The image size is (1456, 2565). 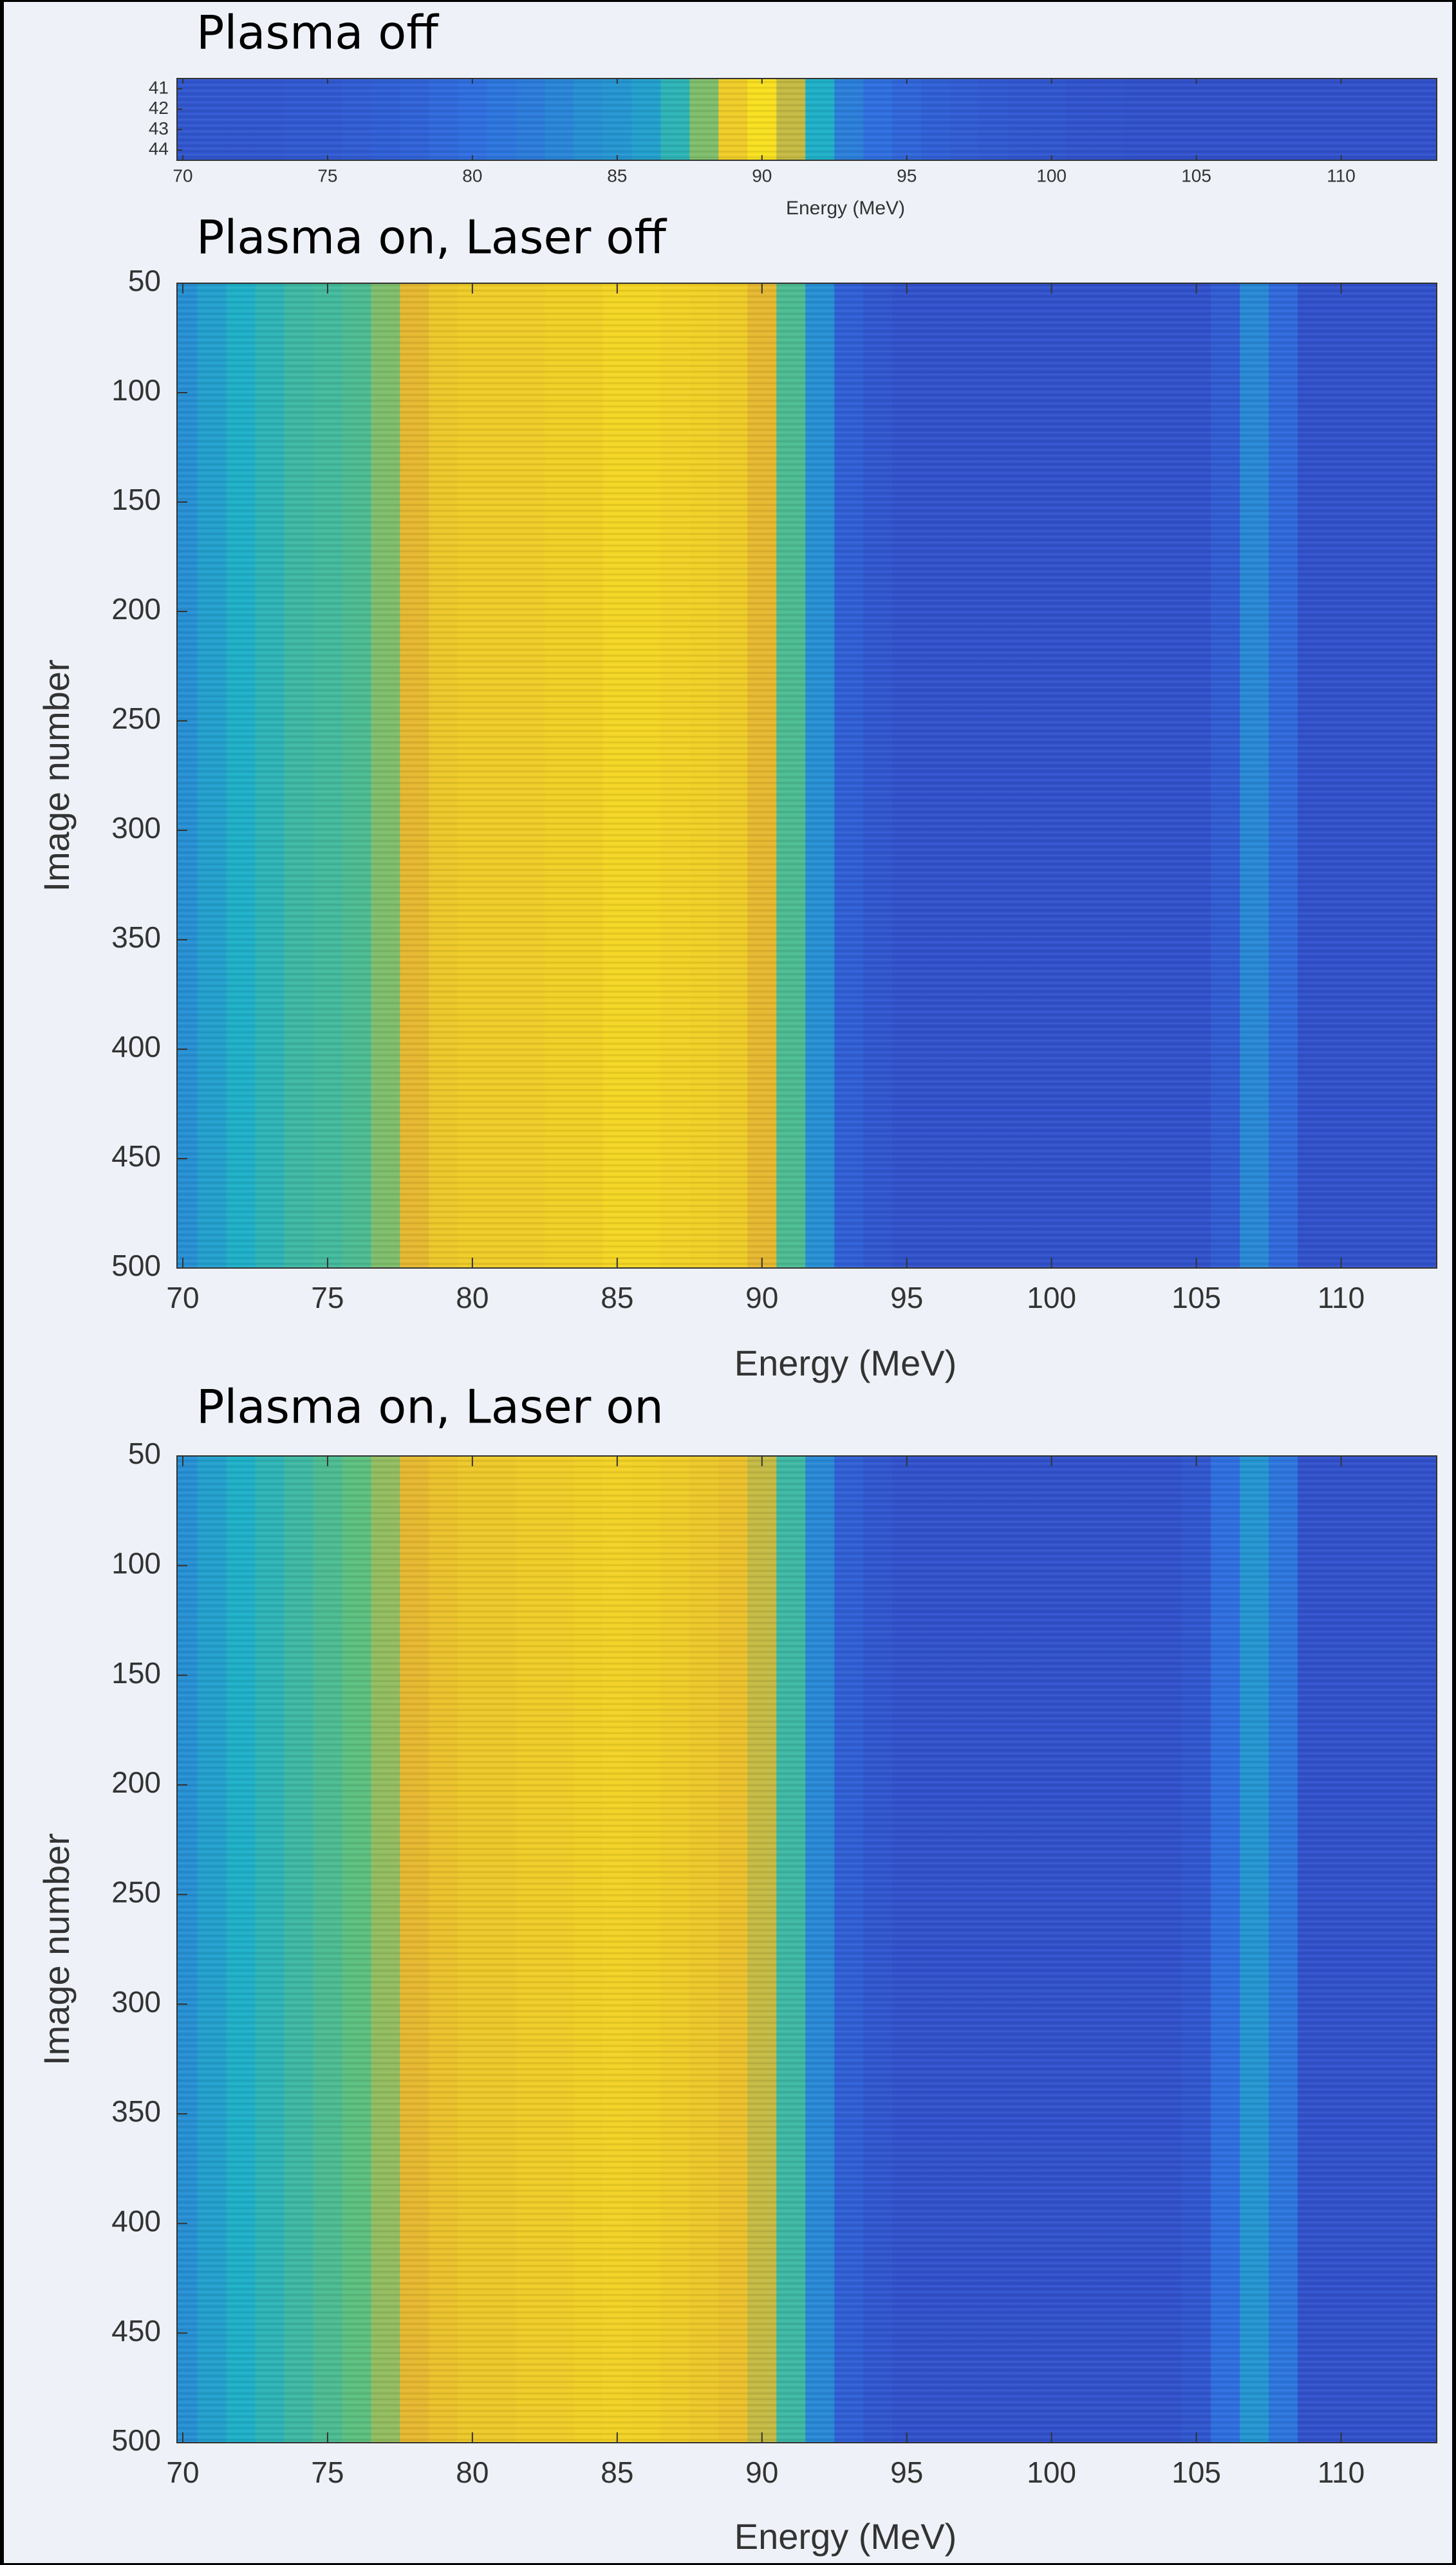 What do you see at coordinates (159, 87) in the screenshot?
I see `y-tick-label: 41` at bounding box center [159, 87].